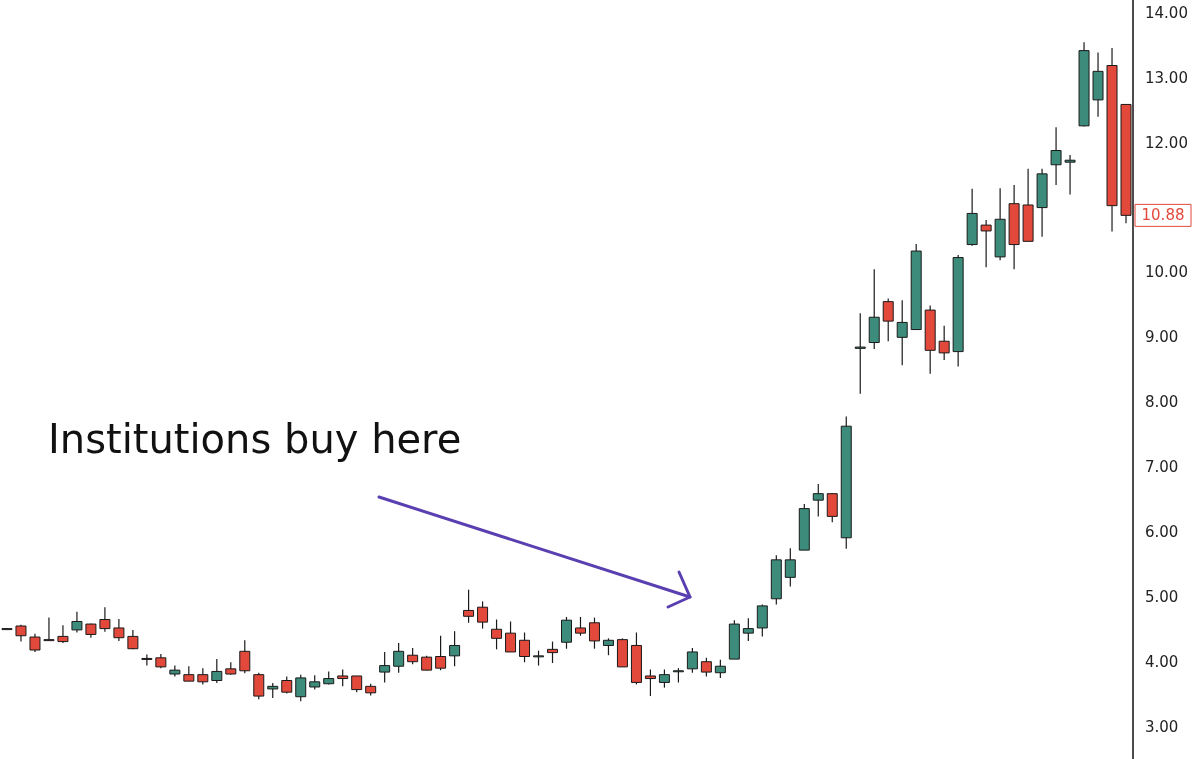 The height and width of the screenshot is (759, 1200). I want to click on y-tick-label: 8.00, so click(1162, 402).